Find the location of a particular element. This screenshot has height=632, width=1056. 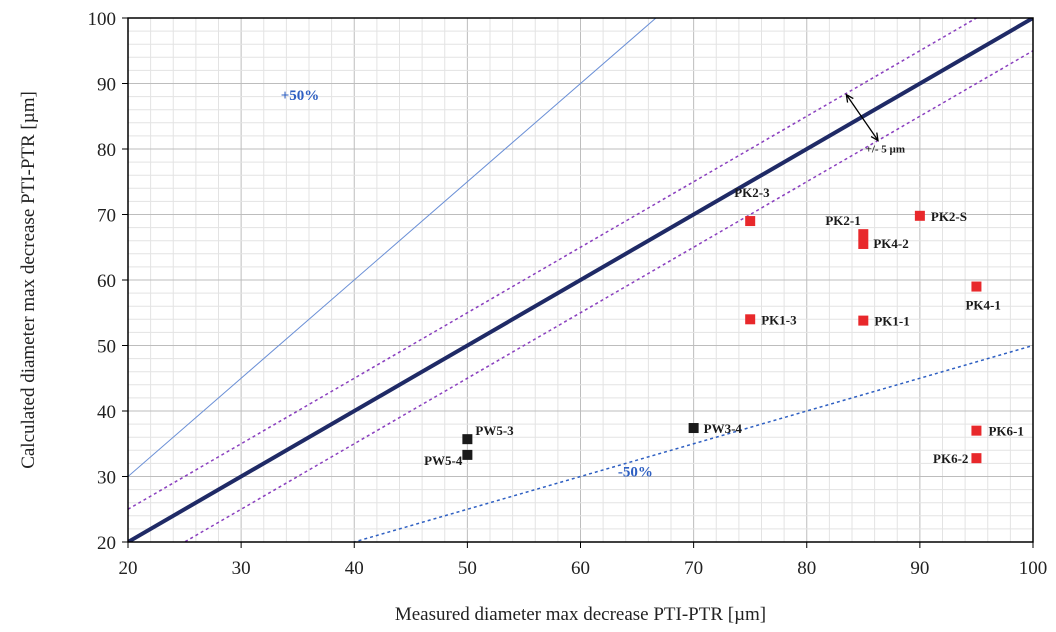

y-tick-label: 90 is located at coordinates (106, 85).